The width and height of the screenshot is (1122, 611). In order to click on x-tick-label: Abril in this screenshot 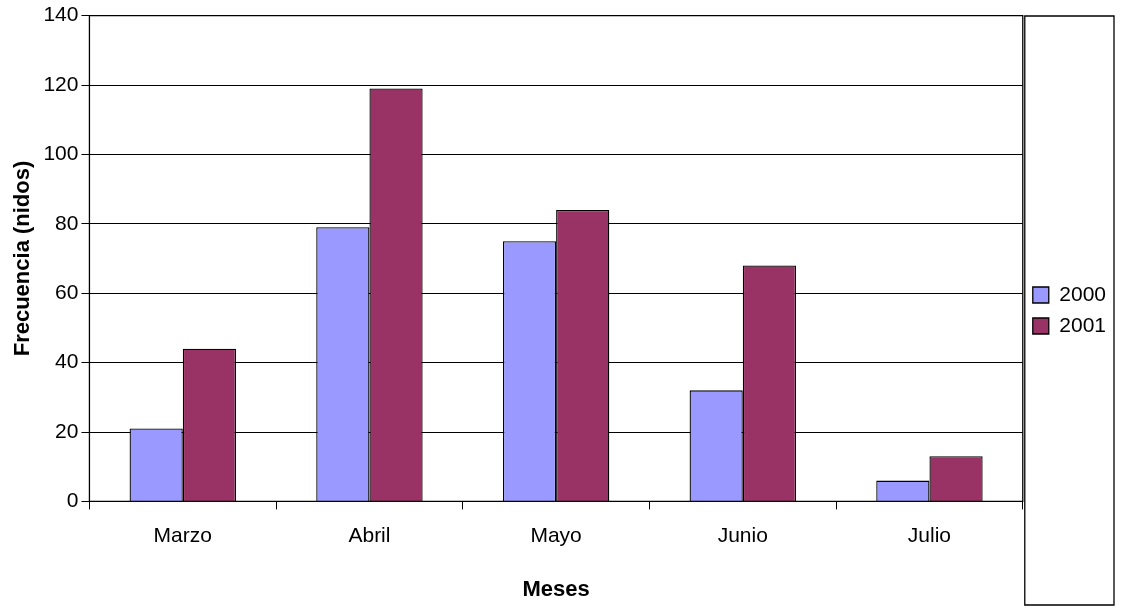, I will do `click(369, 534)`.